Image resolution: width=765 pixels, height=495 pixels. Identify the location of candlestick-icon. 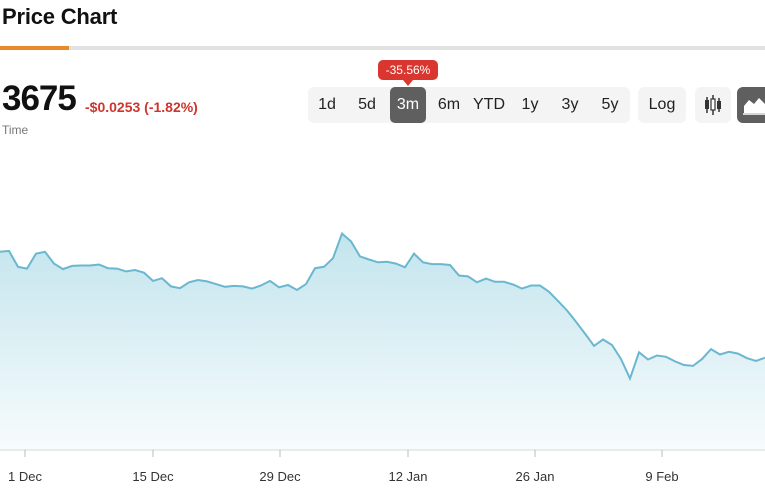
(713, 105).